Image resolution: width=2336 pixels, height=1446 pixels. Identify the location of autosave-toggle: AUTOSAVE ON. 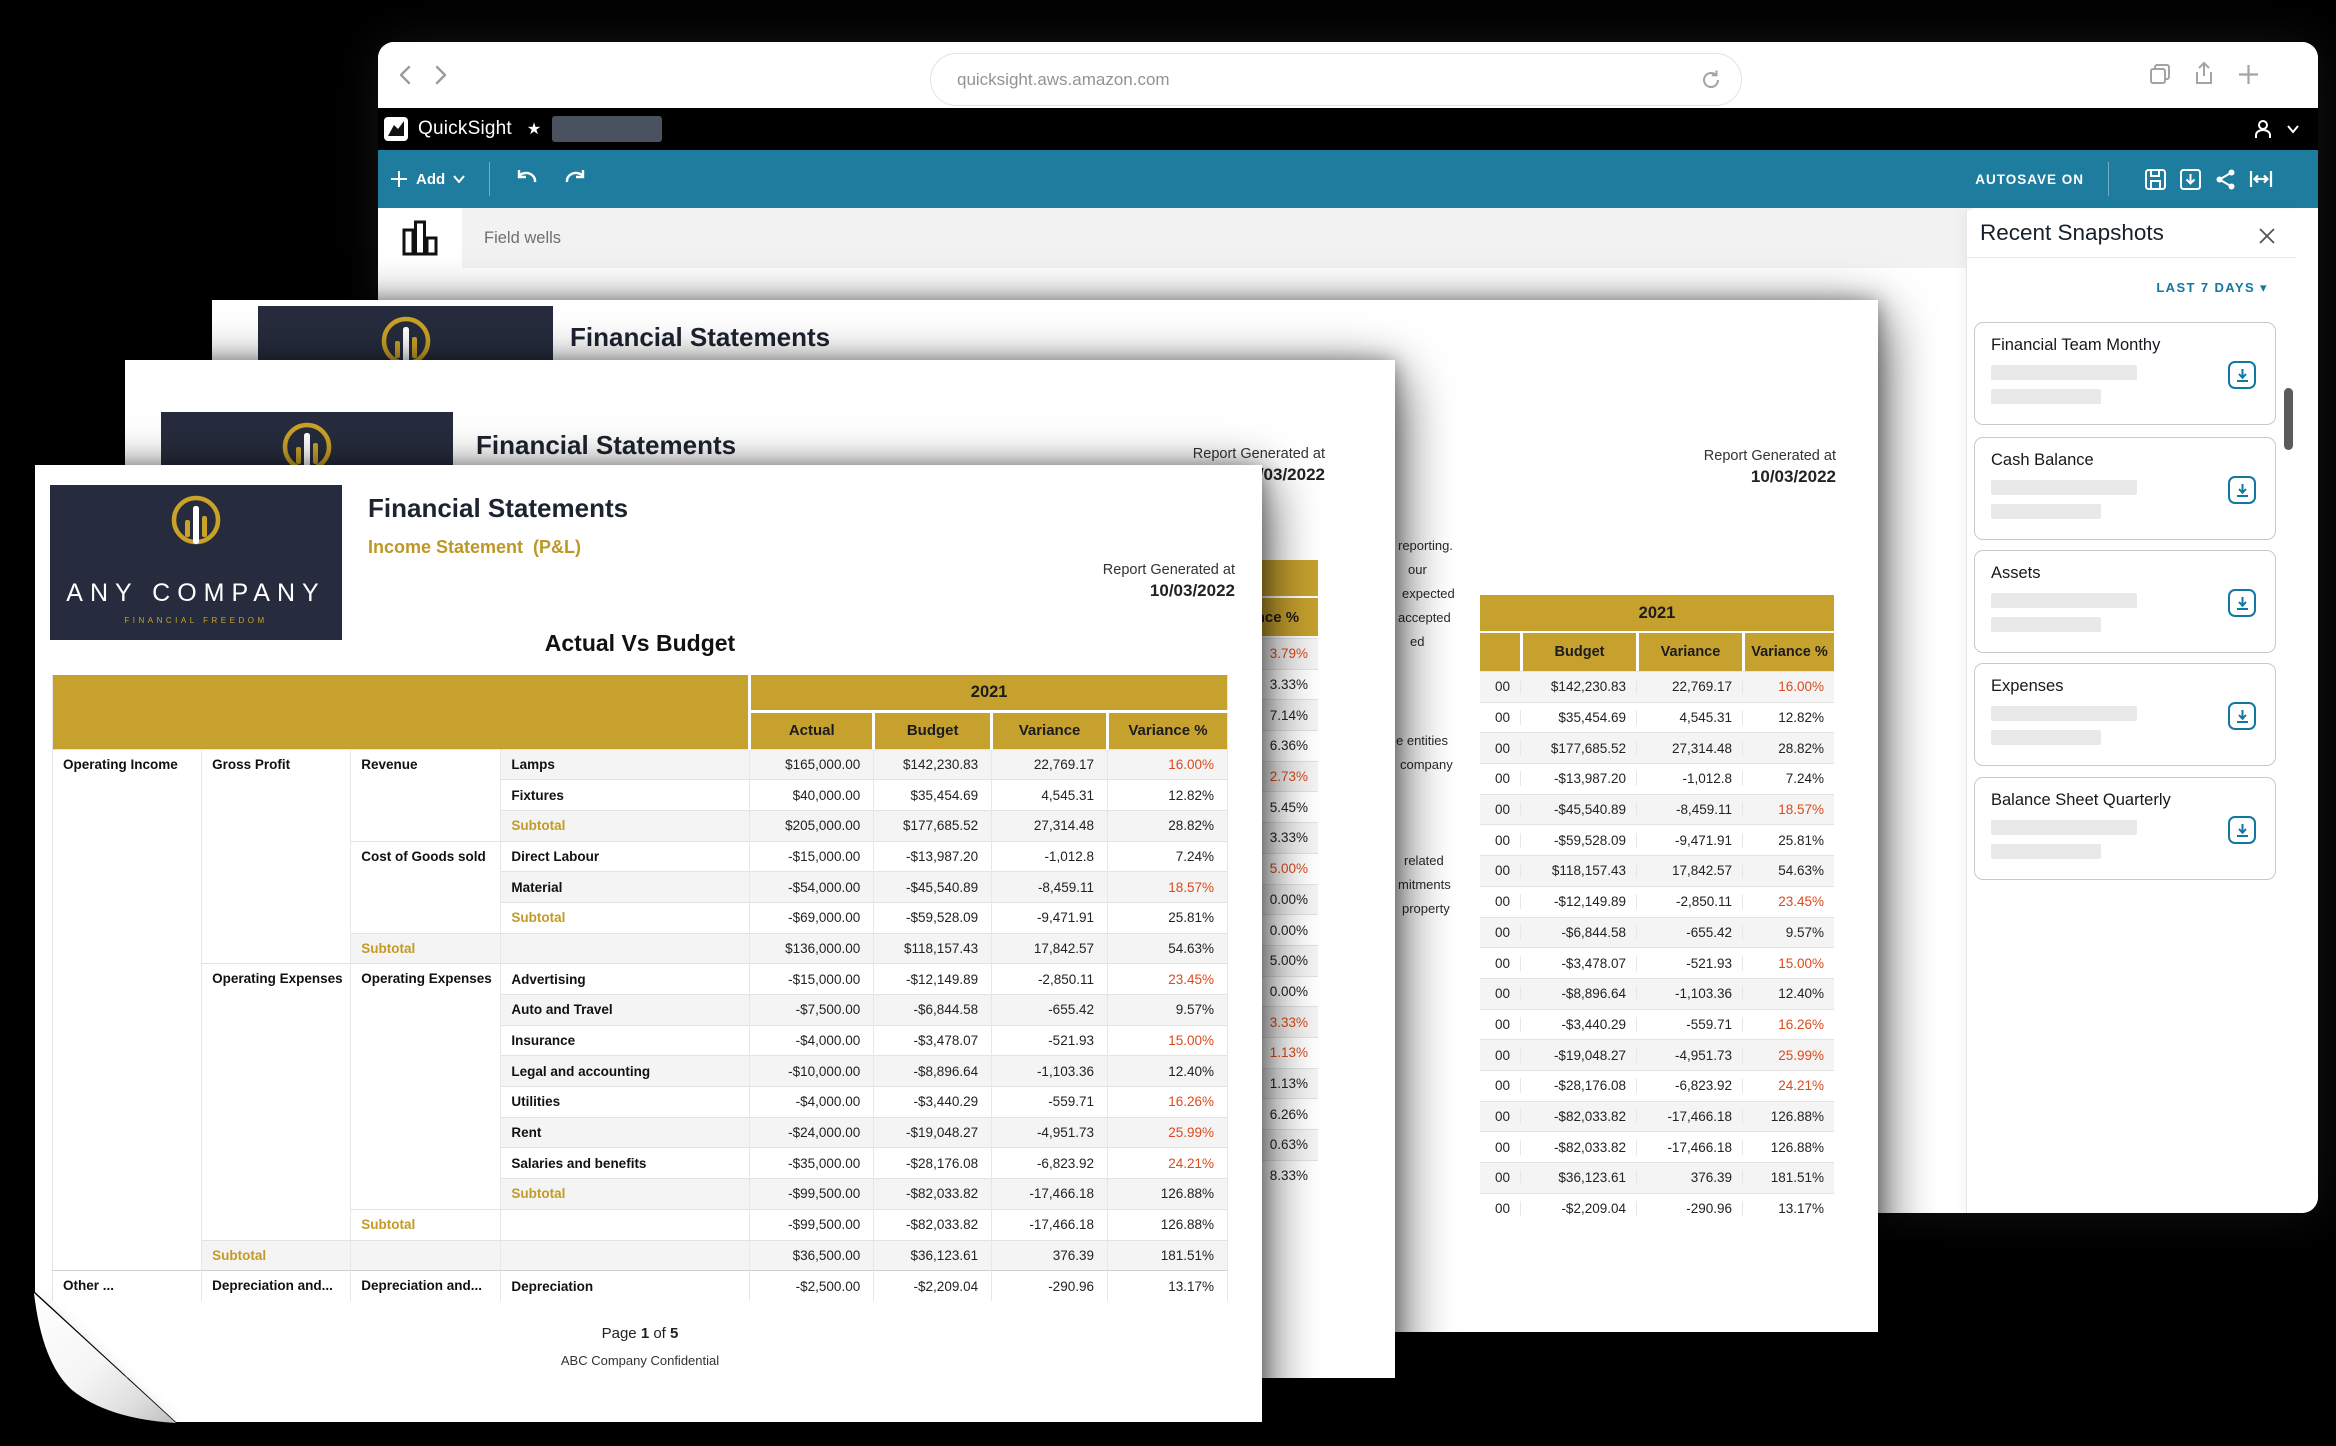
(2029, 179).